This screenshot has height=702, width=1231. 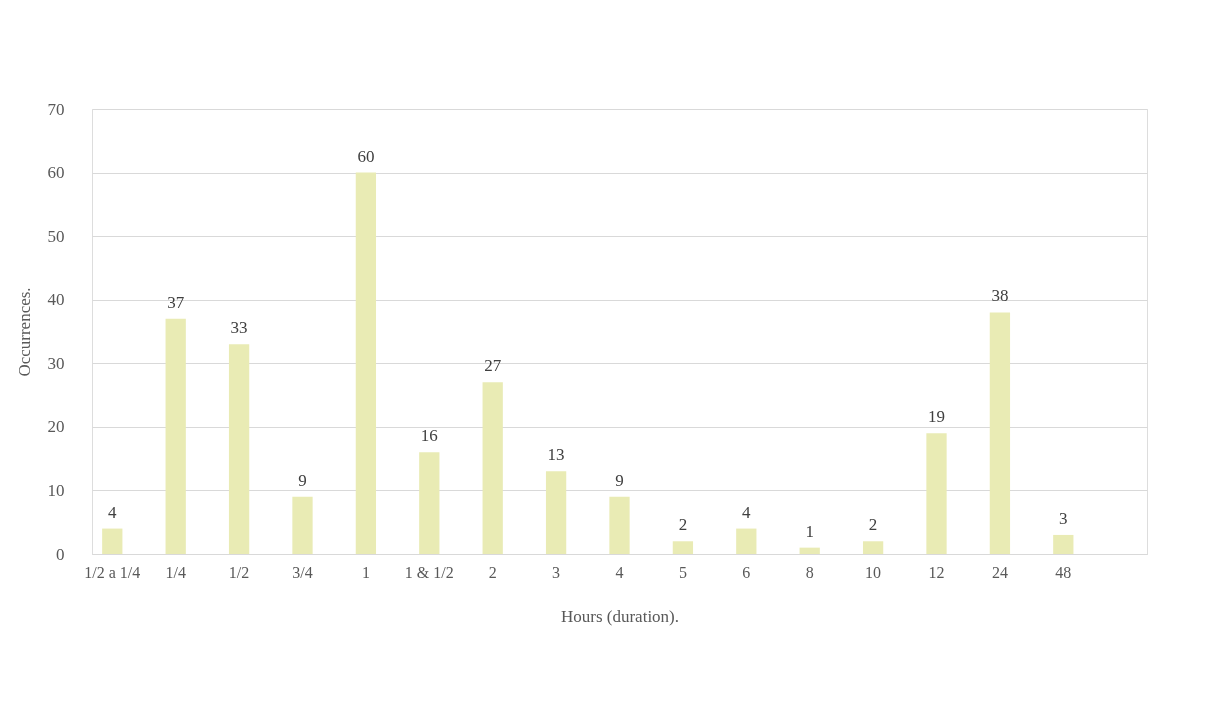 What do you see at coordinates (936, 572) in the screenshot?
I see `x-tick-label: 12` at bounding box center [936, 572].